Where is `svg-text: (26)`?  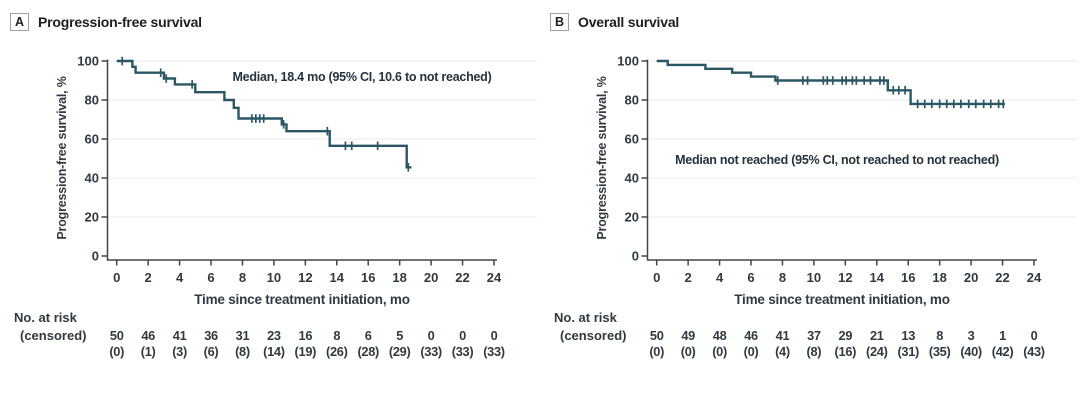 svg-text: (26) is located at coordinates (337, 351).